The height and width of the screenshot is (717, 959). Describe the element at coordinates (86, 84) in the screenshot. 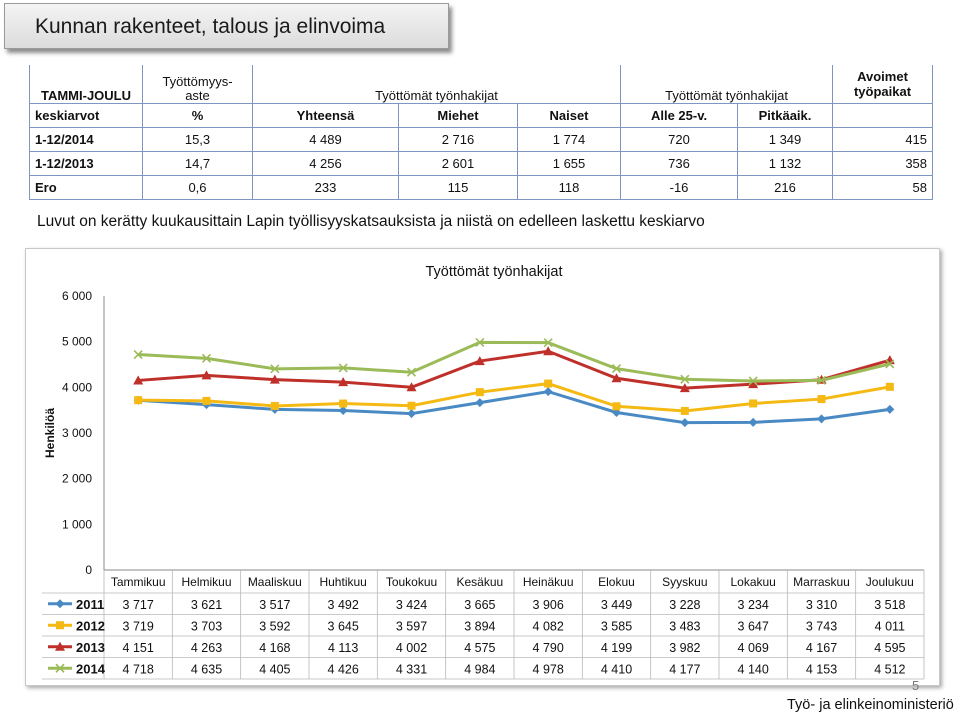

I see `header-period: TAMMI-JOULU` at that location.